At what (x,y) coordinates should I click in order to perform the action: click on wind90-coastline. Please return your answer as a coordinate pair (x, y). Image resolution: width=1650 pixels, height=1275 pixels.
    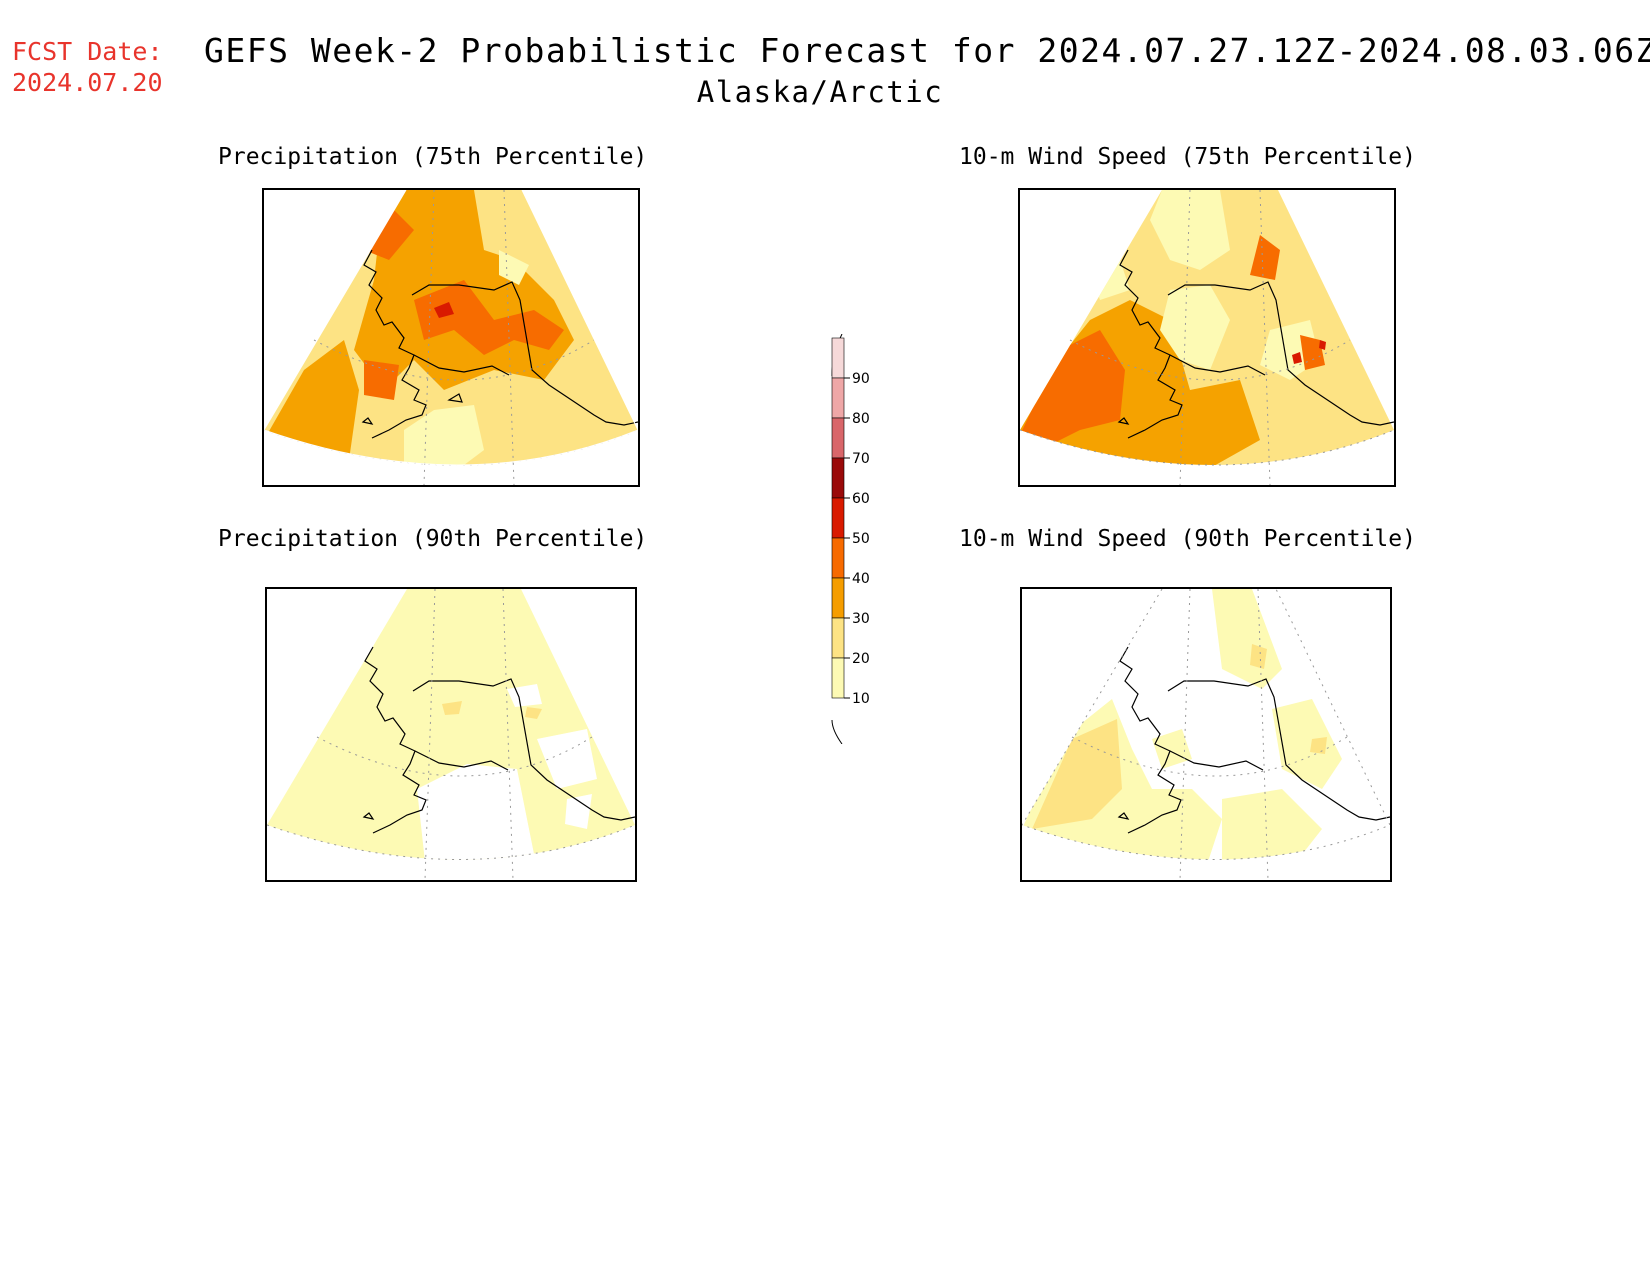
    Looking at the image, I should click on (1253, 740).